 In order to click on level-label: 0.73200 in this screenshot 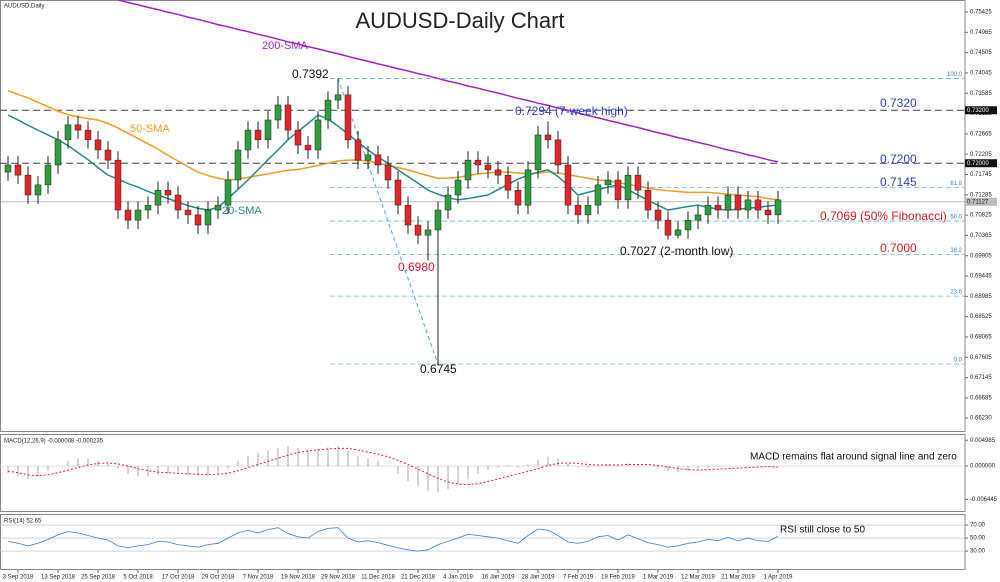, I will do `click(978, 111)`.